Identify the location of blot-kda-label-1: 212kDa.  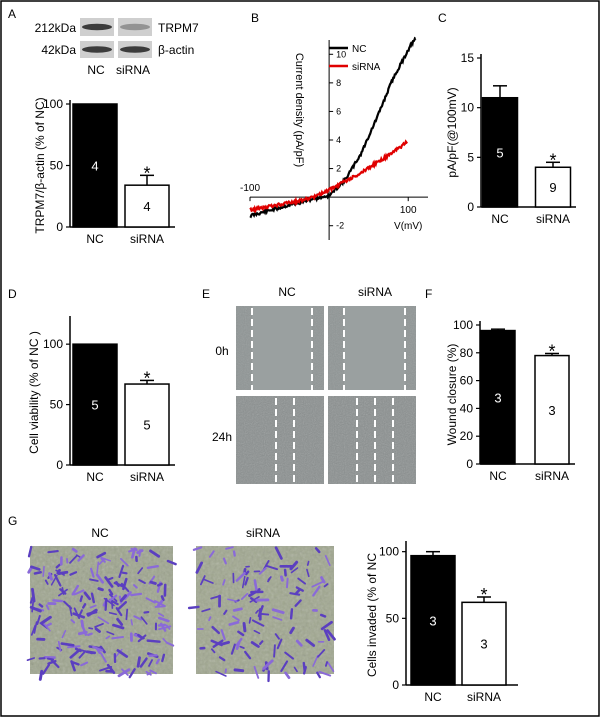
(56, 28).